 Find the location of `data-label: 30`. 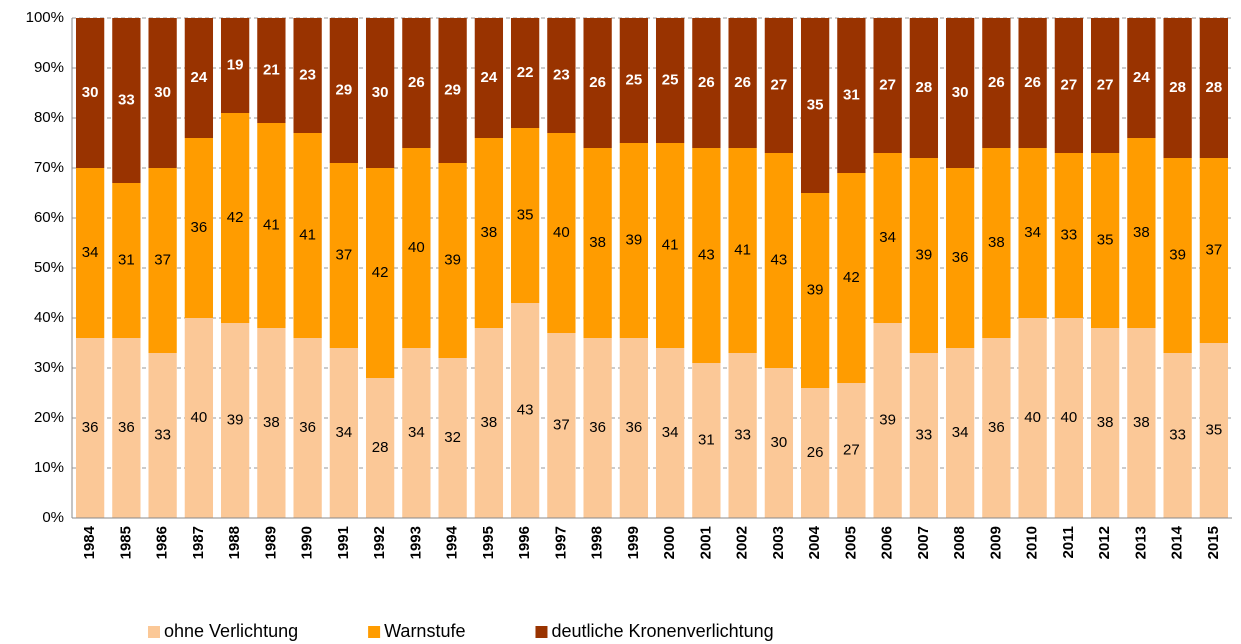

data-label: 30 is located at coordinates (779, 442).